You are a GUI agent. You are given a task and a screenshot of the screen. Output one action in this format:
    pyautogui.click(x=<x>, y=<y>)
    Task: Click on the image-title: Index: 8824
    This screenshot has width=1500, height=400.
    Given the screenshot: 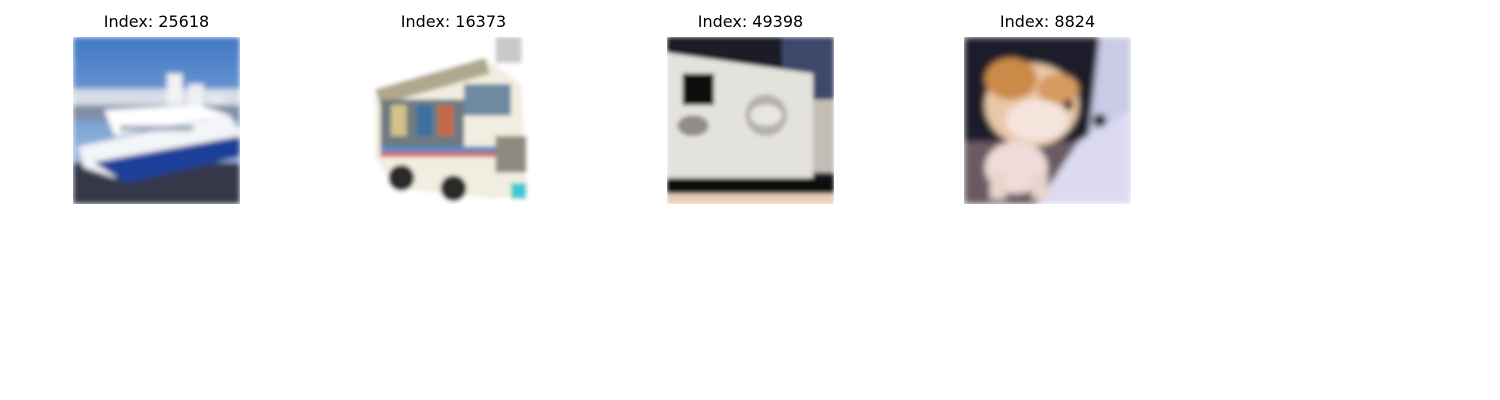 What is the action you would take?
    pyautogui.click(x=1047, y=21)
    